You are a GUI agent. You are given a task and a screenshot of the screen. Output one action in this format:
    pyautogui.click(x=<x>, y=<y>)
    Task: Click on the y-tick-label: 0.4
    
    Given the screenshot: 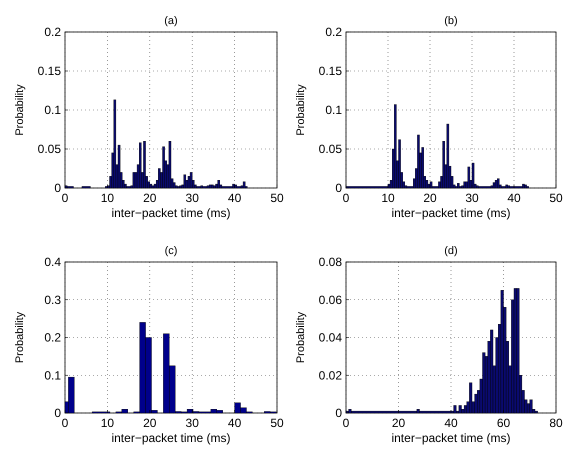 What is the action you would take?
    pyautogui.click(x=53, y=262)
    